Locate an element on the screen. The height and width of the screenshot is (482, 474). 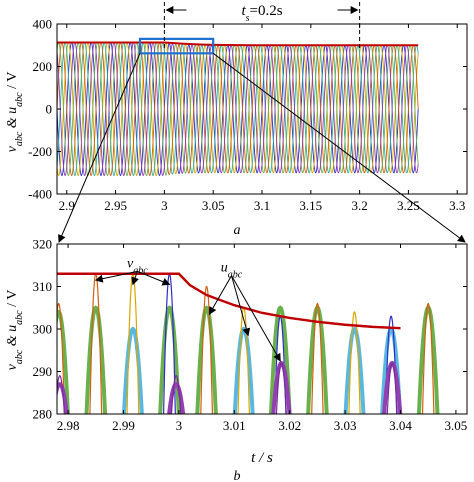
bottom-xlabel: t / s is located at coordinates (262, 458).